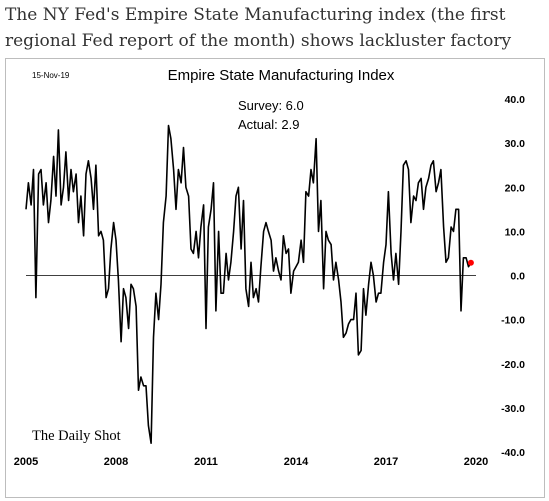 The height and width of the screenshot is (501, 549). I want to click on x-tick-label: 2014, so click(296, 462).